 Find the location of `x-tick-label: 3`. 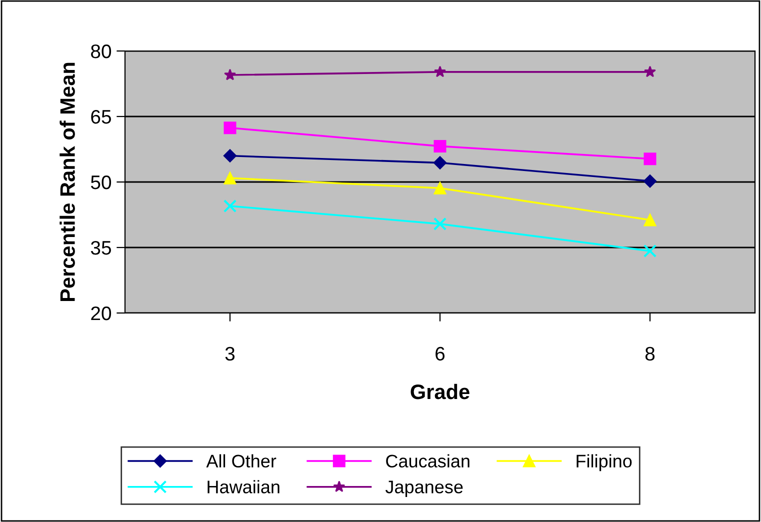

x-tick-label: 3 is located at coordinates (230, 353).